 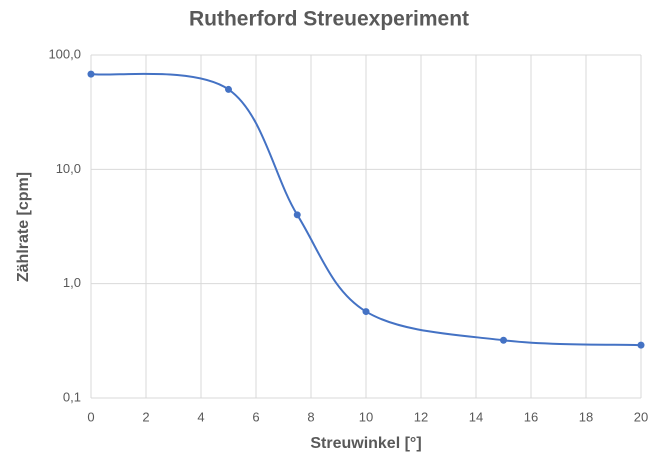 I want to click on x-tick-label: 6, so click(x=255, y=416).